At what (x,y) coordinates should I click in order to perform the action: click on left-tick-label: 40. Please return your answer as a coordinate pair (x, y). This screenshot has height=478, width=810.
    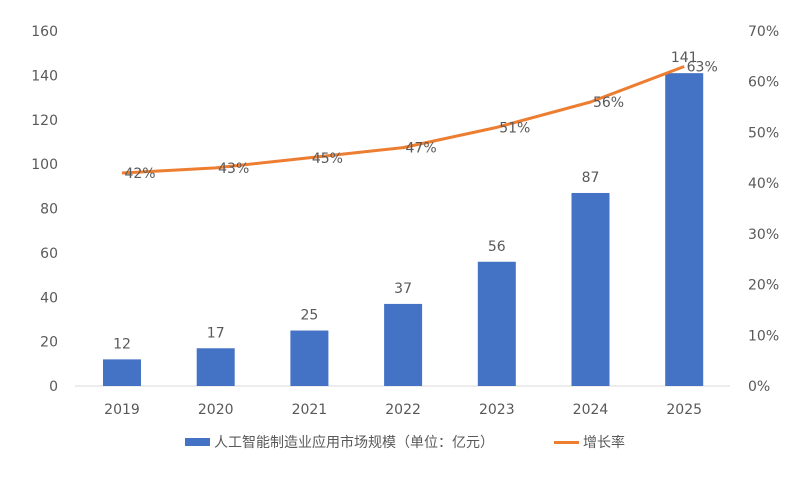
    Looking at the image, I should click on (49, 298).